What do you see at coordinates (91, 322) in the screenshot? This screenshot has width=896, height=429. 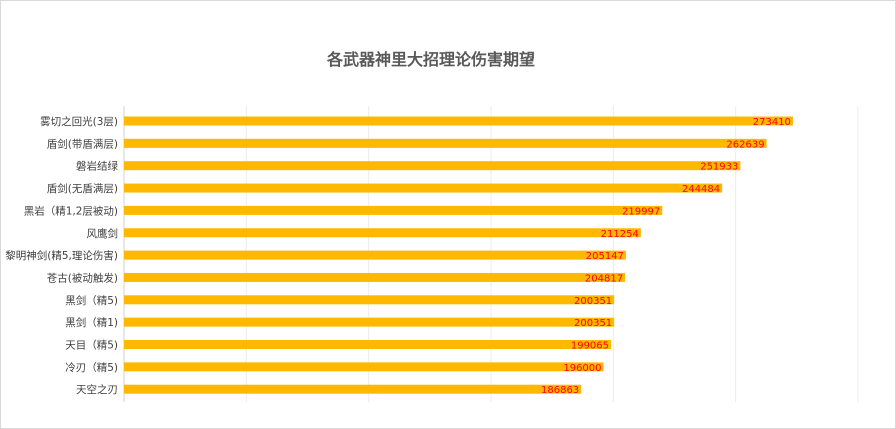 I see `category-label: 黑剑（精1)` at bounding box center [91, 322].